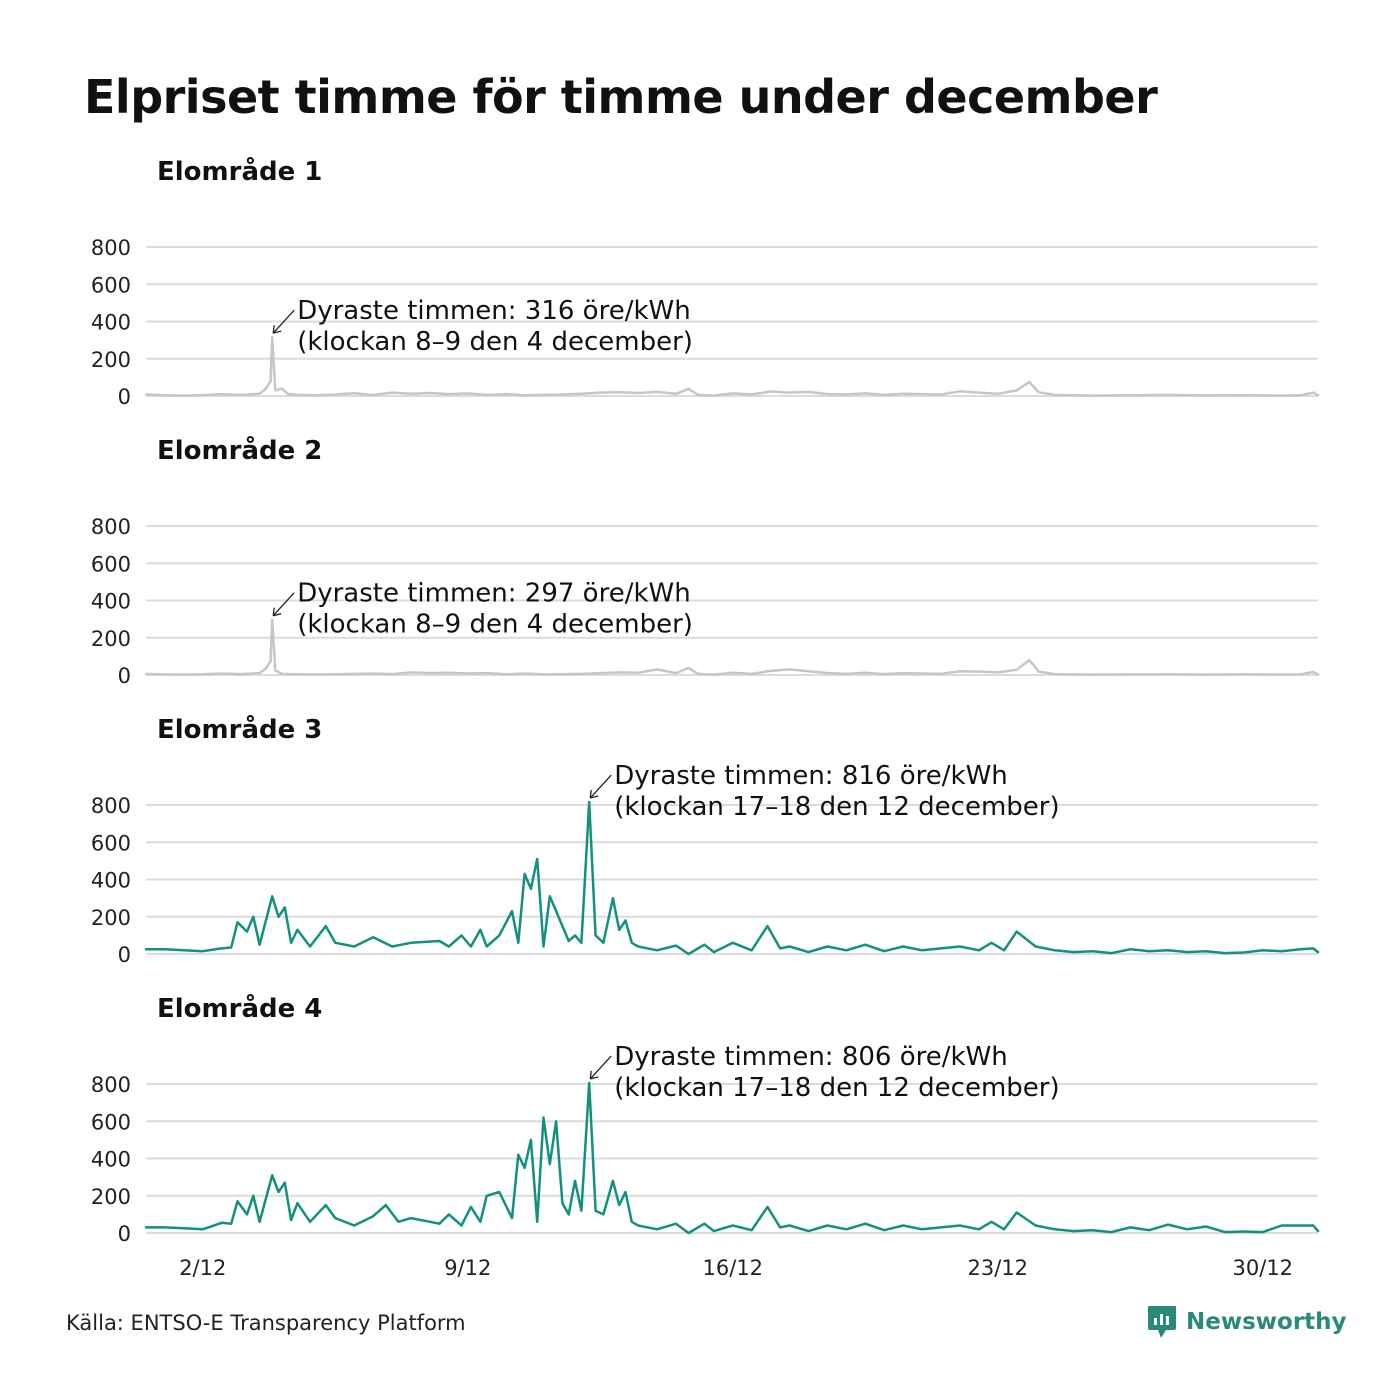  Describe the element at coordinates (1266, 1322) in the screenshot. I see `brand-name: Newsworthy` at that location.